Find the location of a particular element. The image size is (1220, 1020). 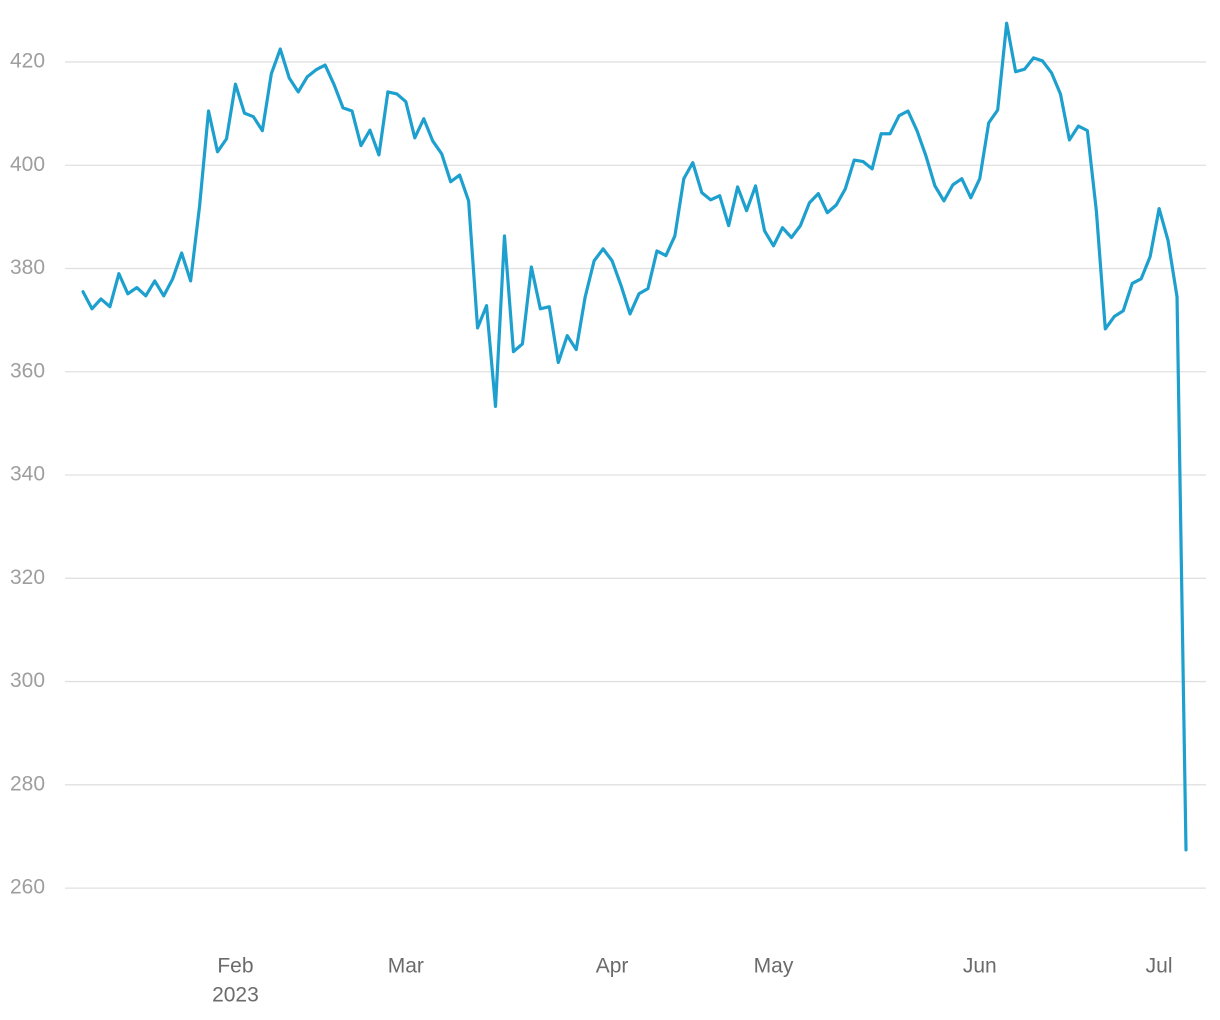

y-tick-label: 300 is located at coordinates (27, 680).